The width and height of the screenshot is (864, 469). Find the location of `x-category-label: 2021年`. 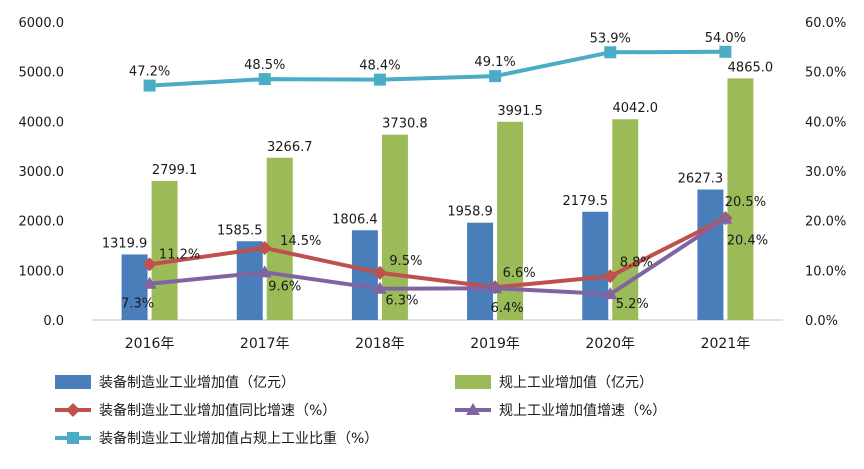

x-category-label: 2021年 is located at coordinates (726, 344).